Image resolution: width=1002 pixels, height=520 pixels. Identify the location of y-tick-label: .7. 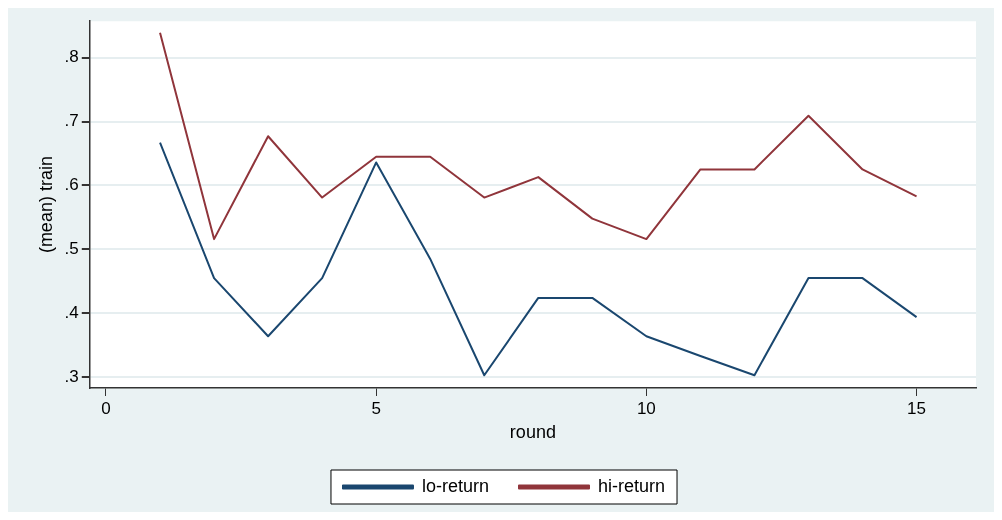
(71, 121).